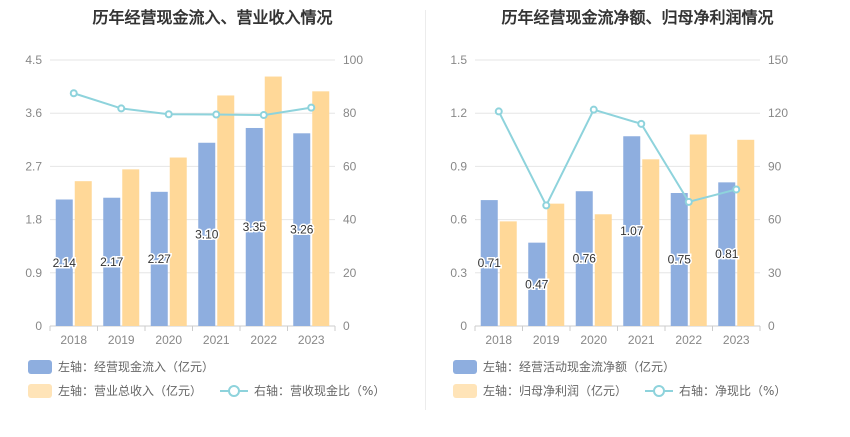 This screenshot has width=850, height=437. Describe the element at coordinates (778, 60) in the screenshot. I see `right-y-right-tick: 150` at that location.